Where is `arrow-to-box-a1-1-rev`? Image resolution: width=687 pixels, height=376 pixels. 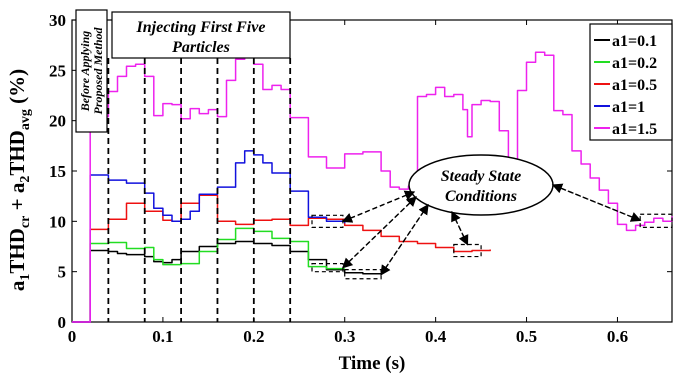 arrow-to-box-a1-1-rev is located at coordinates (379, 206).